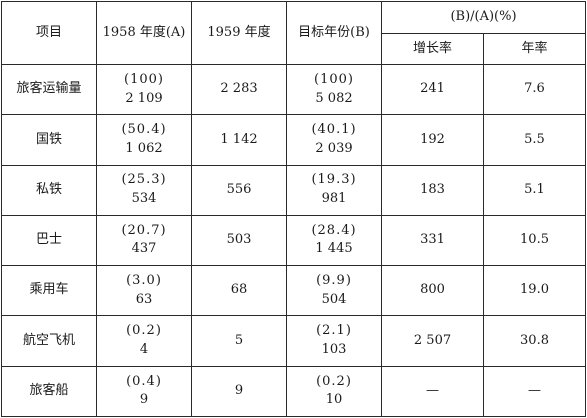  Describe the element at coordinates (144, 33) in the screenshot. I see `header-1958: 1958 年度(A)` at that location.